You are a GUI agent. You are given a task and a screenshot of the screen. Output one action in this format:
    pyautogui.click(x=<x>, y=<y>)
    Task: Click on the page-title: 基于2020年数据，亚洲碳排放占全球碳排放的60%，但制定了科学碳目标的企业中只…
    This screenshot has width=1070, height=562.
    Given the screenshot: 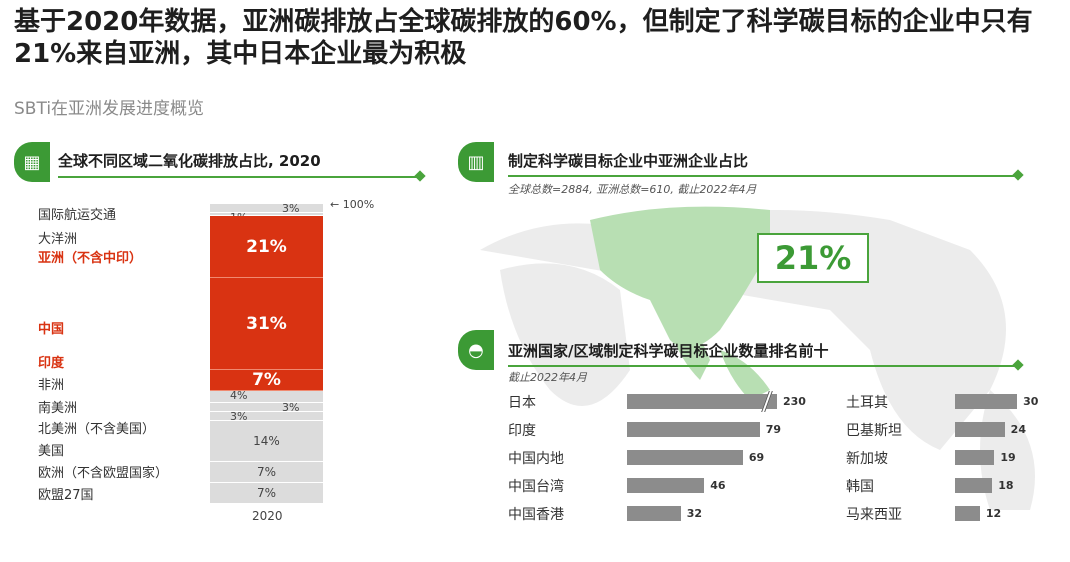 What is the action you would take?
    pyautogui.click(x=523, y=38)
    